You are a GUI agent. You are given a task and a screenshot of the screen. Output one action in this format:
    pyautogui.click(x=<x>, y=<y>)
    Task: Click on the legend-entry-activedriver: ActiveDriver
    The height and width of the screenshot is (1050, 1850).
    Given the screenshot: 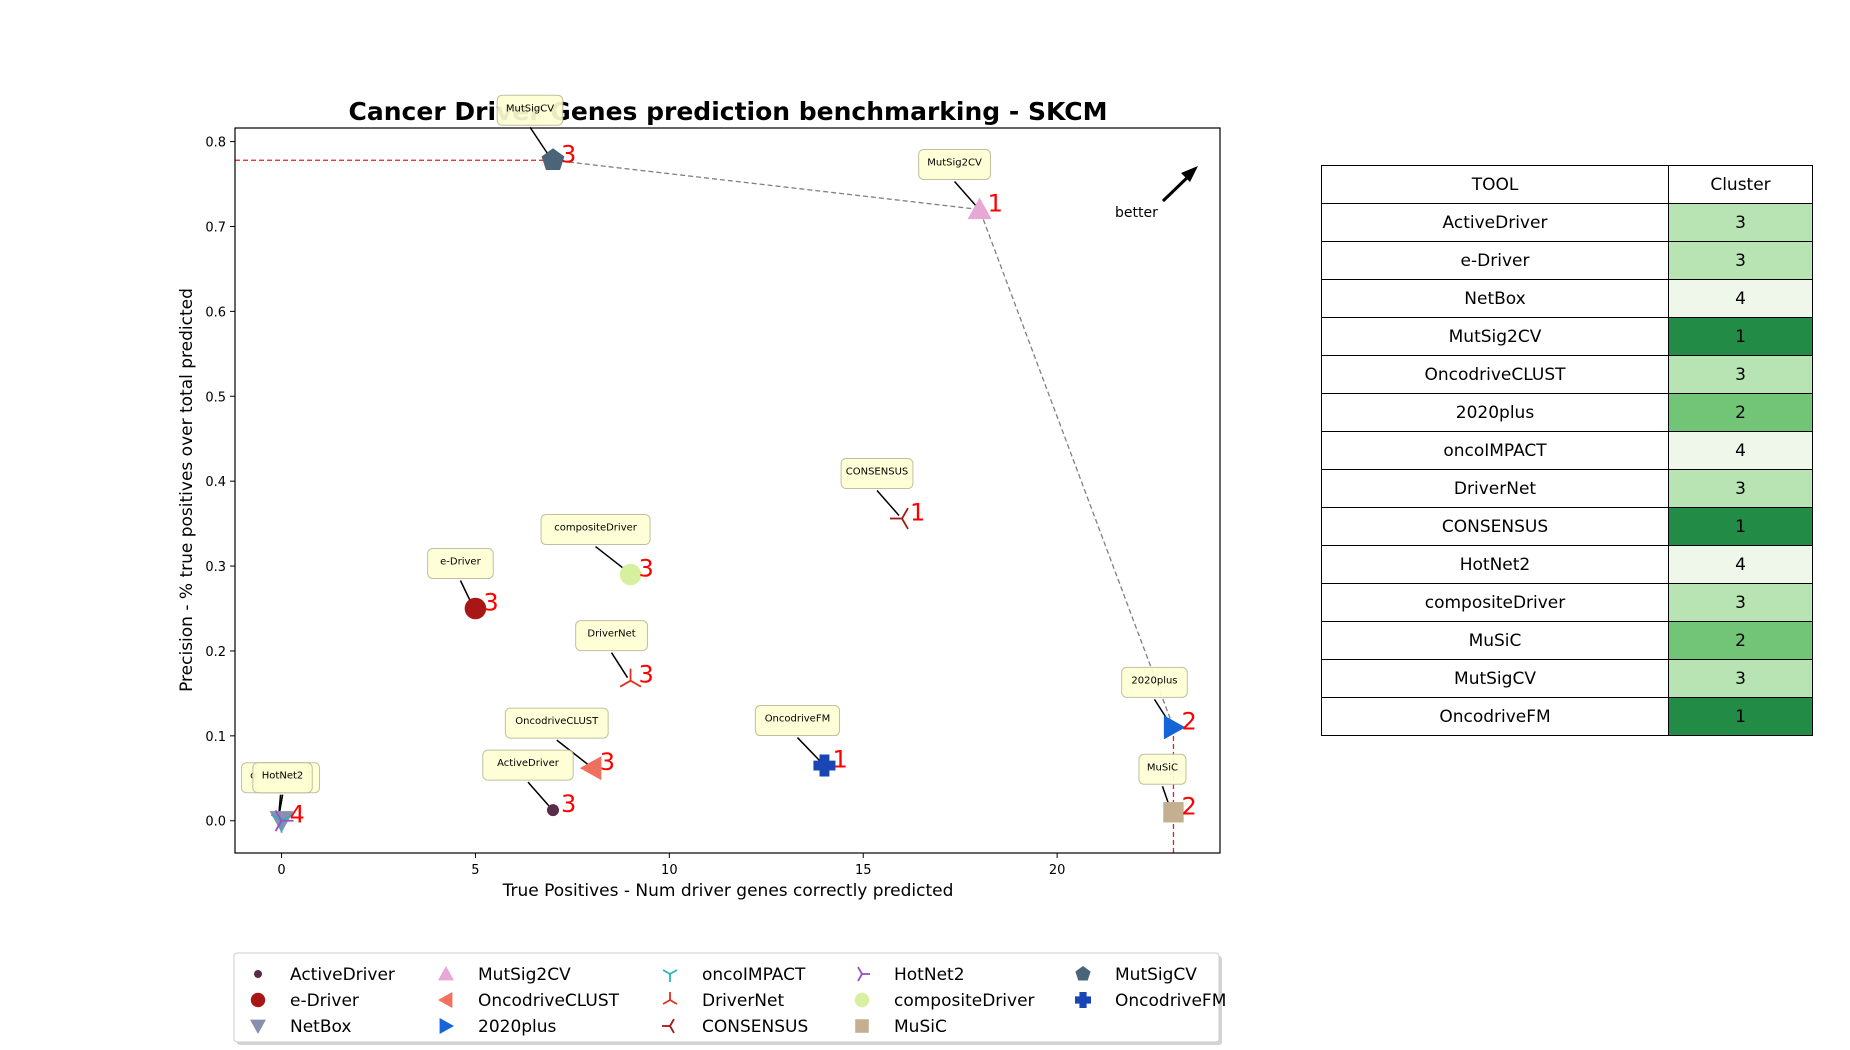 What is the action you would take?
    pyautogui.click(x=324, y=975)
    